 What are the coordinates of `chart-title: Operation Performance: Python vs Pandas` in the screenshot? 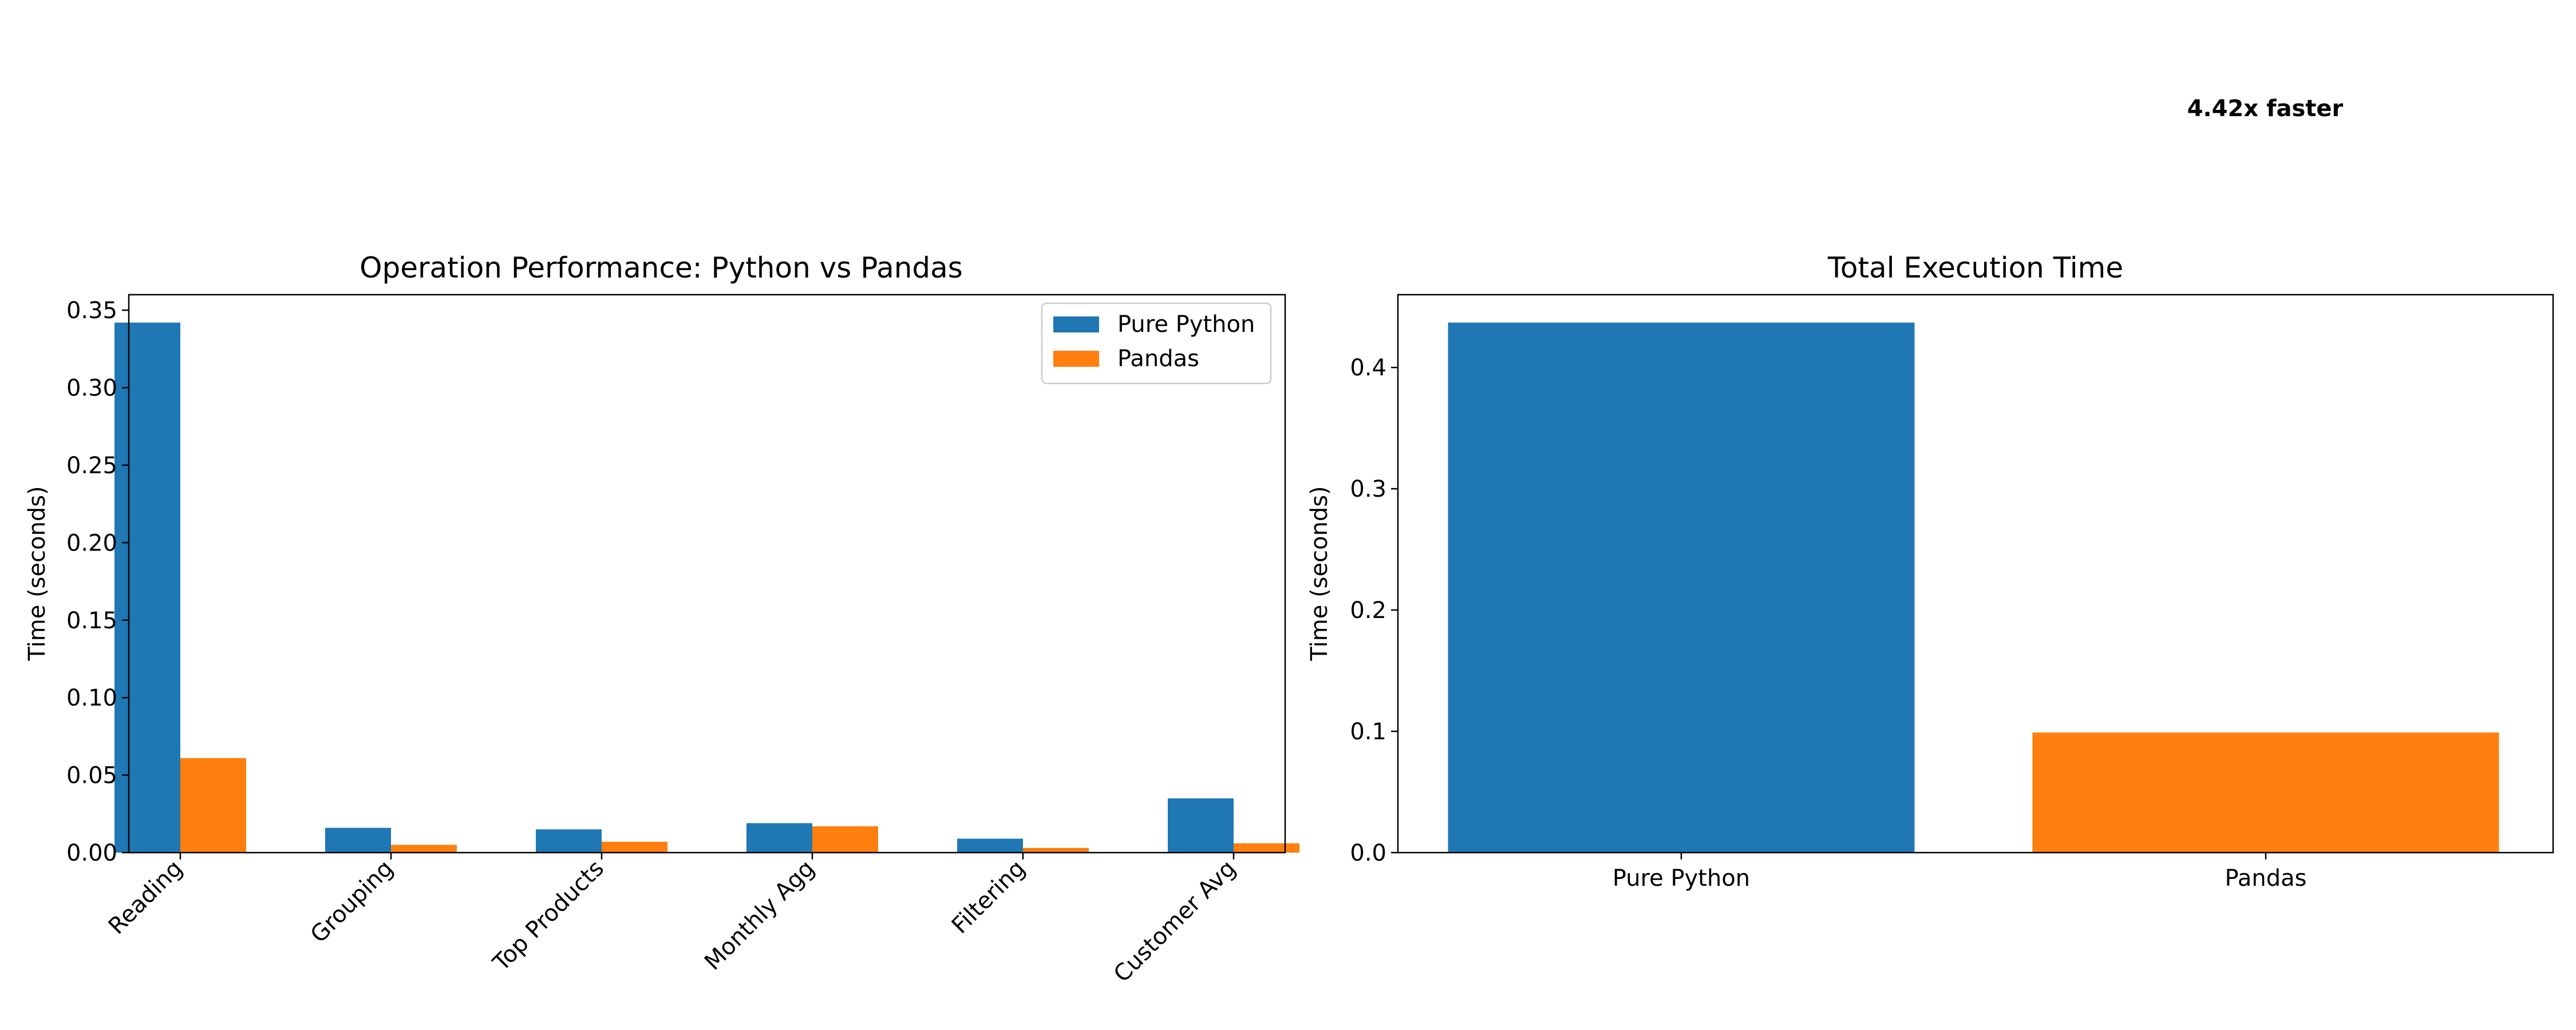 It's located at (661, 267).